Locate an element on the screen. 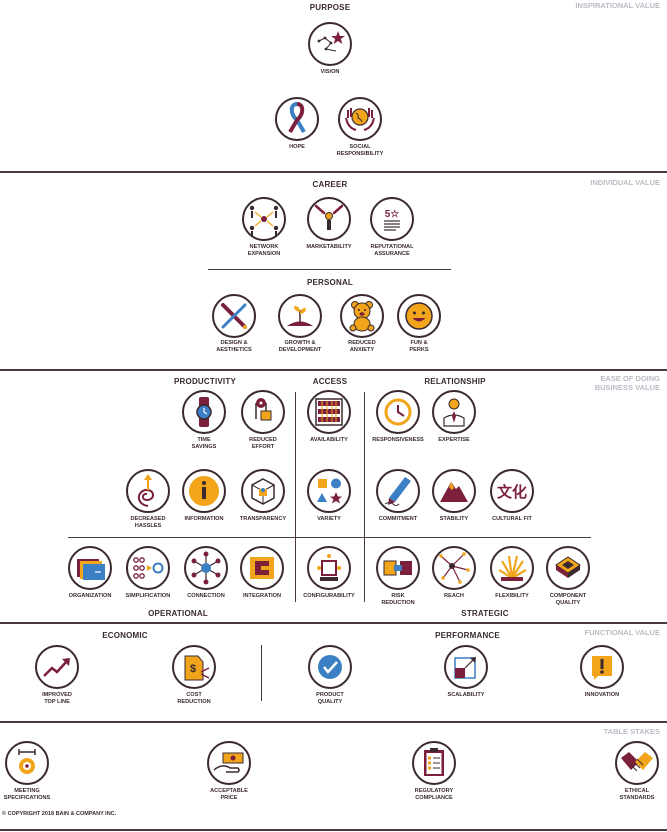 This screenshot has height=832, width=667. trend-up-icon is located at coordinates (57, 667).